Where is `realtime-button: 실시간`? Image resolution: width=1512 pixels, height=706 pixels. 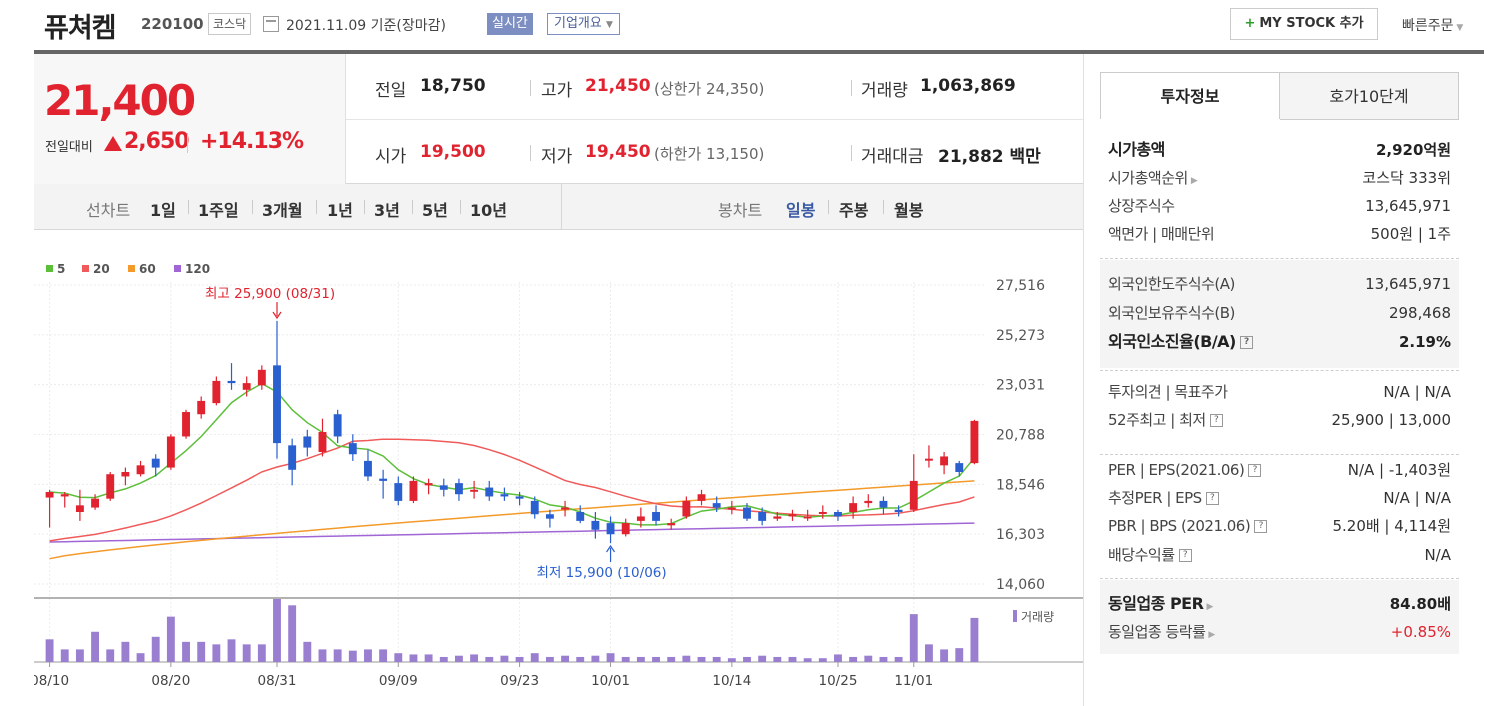
realtime-button: 실시간 is located at coordinates (510, 24).